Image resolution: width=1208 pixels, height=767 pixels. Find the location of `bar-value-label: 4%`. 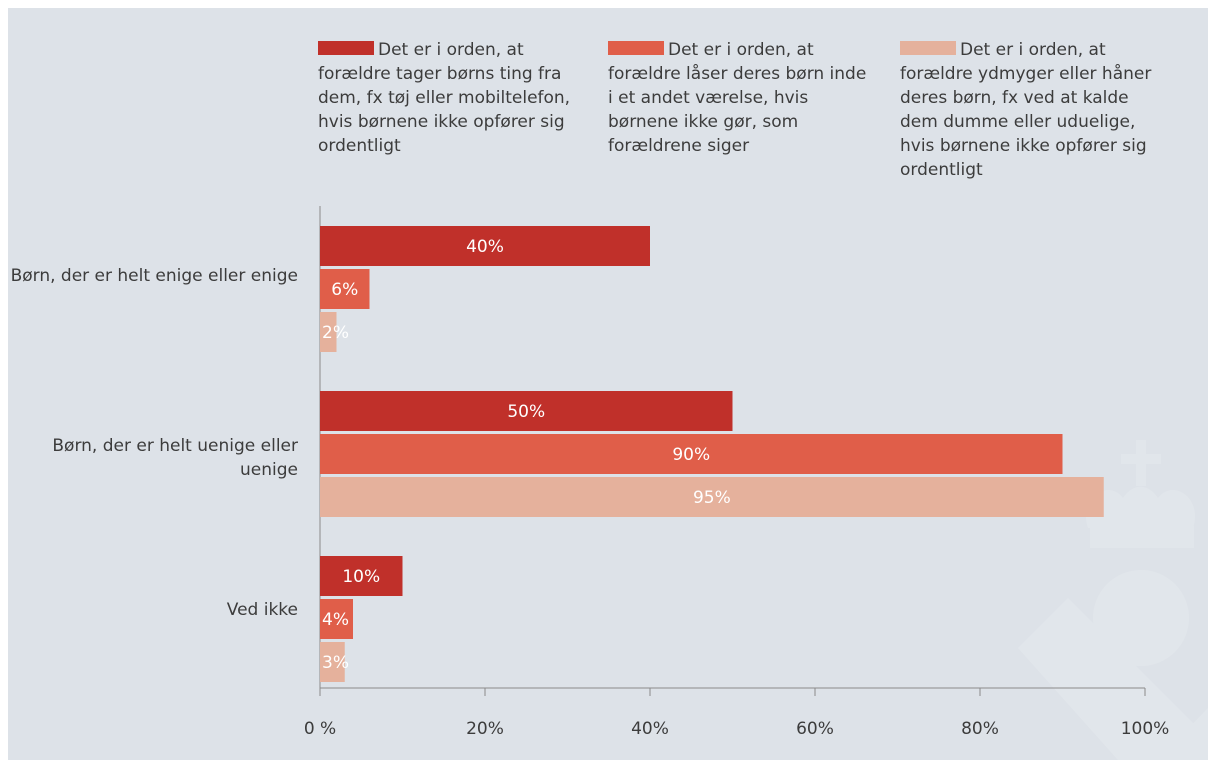

bar-value-label: 4% is located at coordinates (335, 620).